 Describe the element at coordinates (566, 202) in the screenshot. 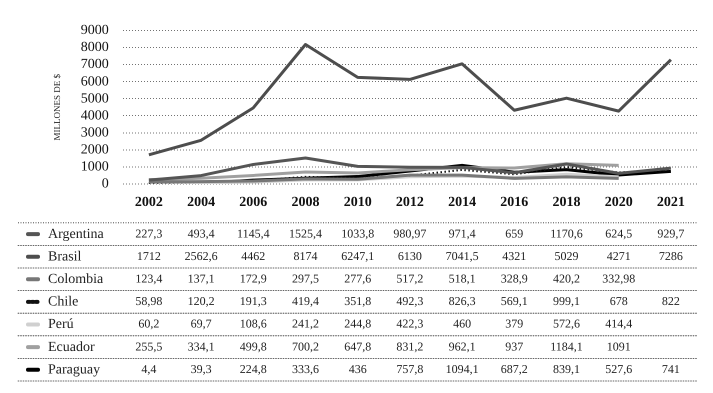

I see `x-tick-label: 2018` at that location.